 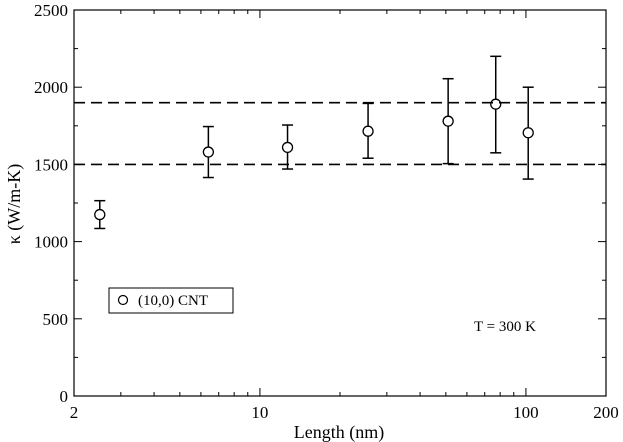 I want to click on x-tick-label: 2, so click(x=74, y=412).